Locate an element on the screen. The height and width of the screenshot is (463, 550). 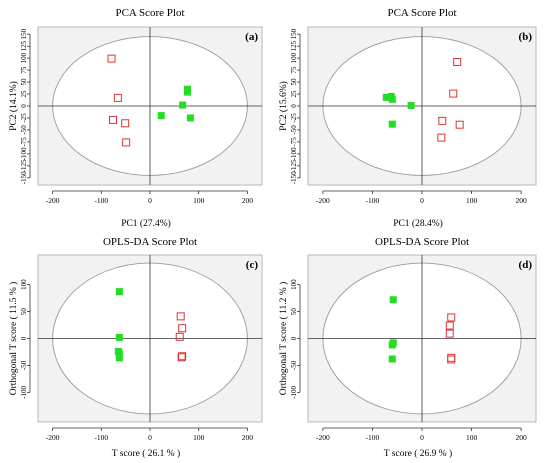
y-axis-label: PC2 (15.6%) is located at coordinates (283, 106).